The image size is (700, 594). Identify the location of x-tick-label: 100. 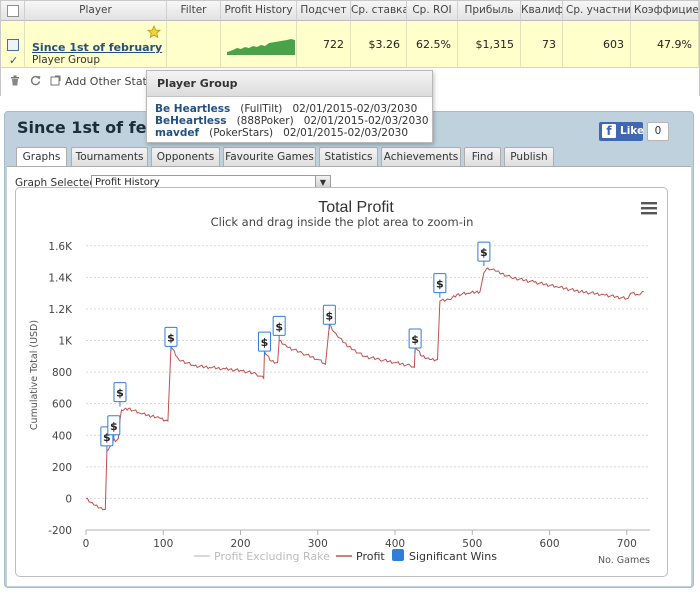
(163, 544).